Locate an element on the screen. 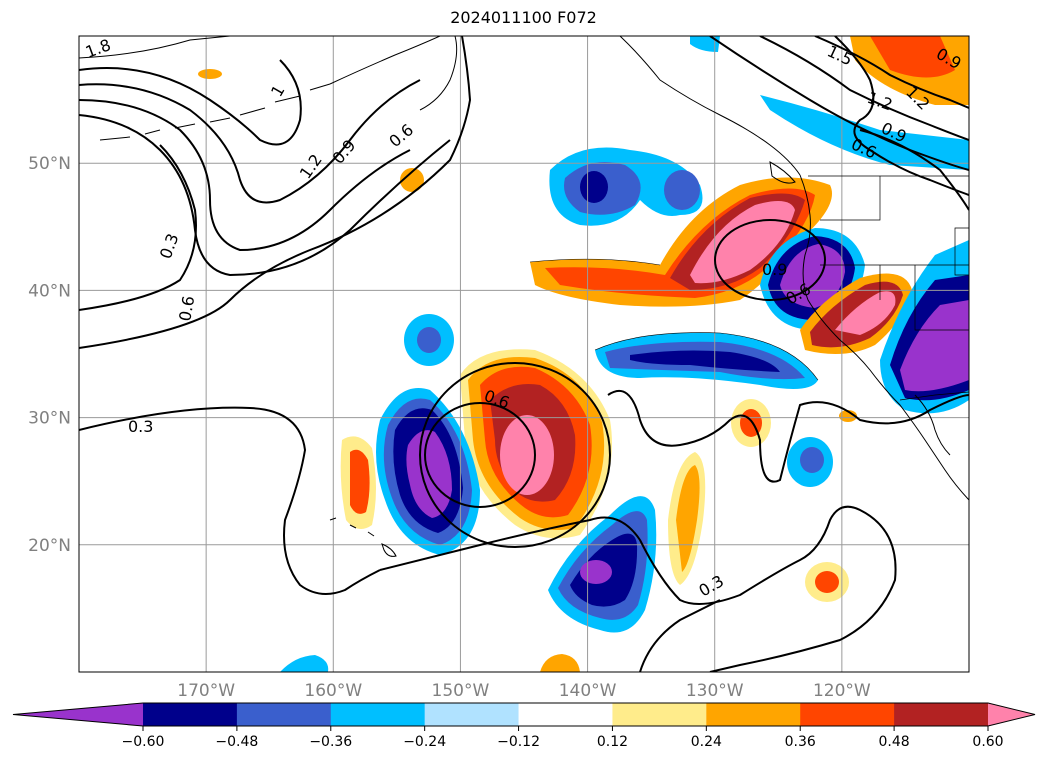  cold-anomaly-spot-core is located at coordinates (812, 460).